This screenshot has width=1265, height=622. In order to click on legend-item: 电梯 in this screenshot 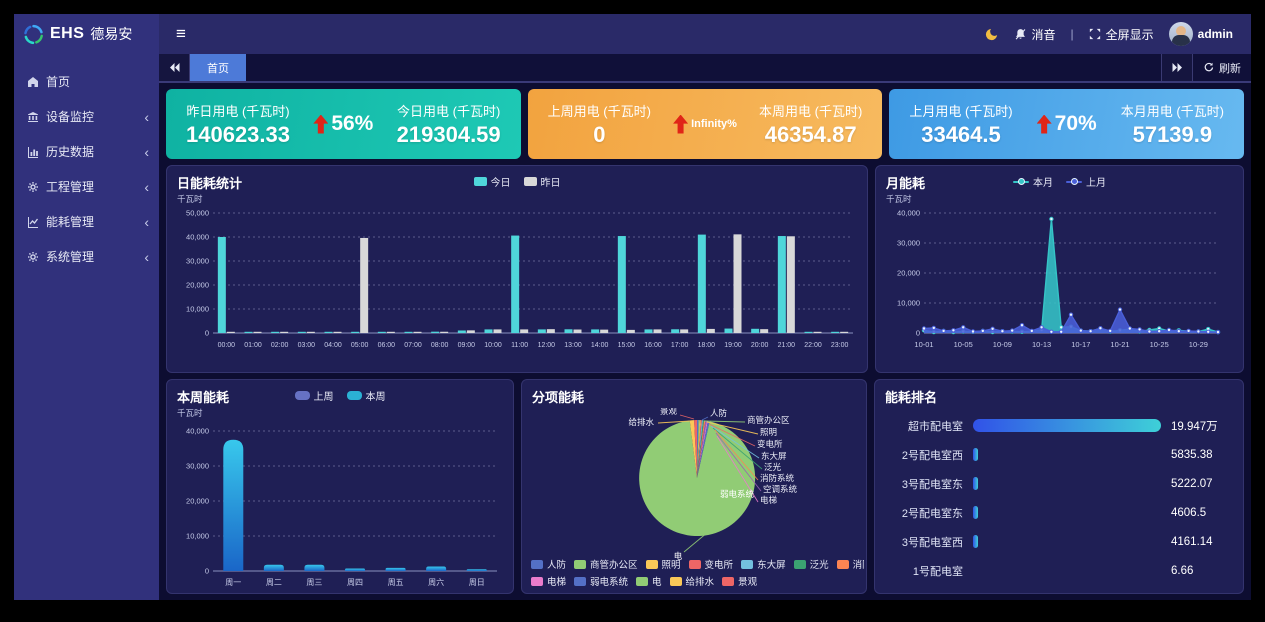, I will do `click(548, 581)`.